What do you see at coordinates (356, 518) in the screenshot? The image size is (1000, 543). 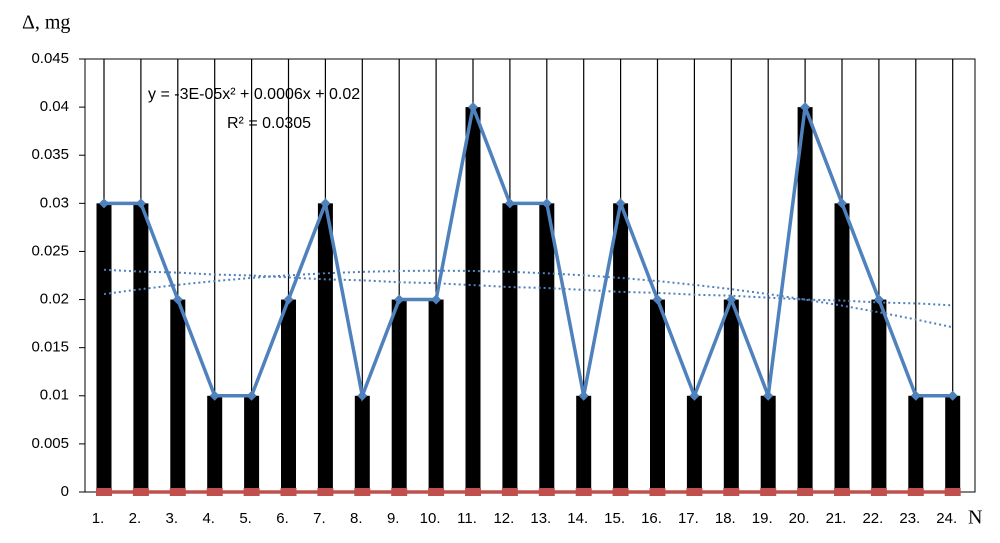 I see `x-tick-label: 8.` at bounding box center [356, 518].